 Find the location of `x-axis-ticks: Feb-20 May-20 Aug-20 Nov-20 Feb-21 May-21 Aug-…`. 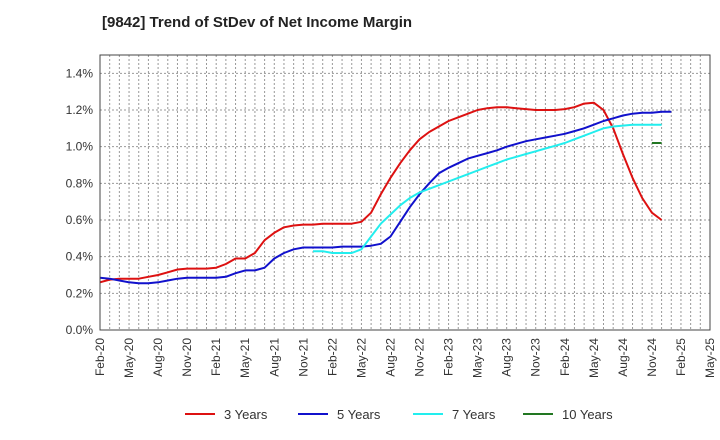

x-axis-ticks: Feb-20 May-20 Aug-20 Nov-20 Feb-21 May-21 Aug-… is located at coordinates (405, 358).